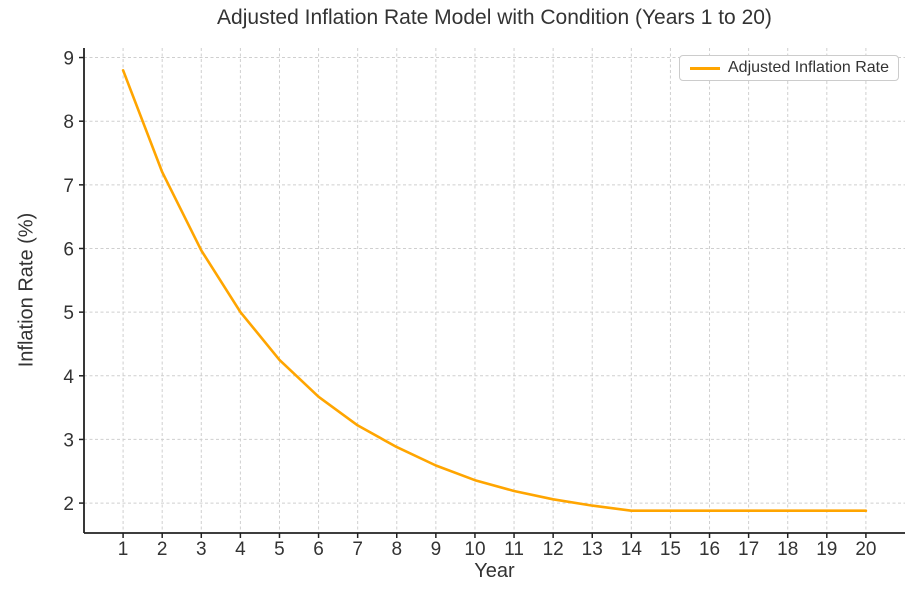 This screenshot has height=594, width=924. Describe the element at coordinates (632, 549) in the screenshot. I see `x-tick-label: 14` at that location.